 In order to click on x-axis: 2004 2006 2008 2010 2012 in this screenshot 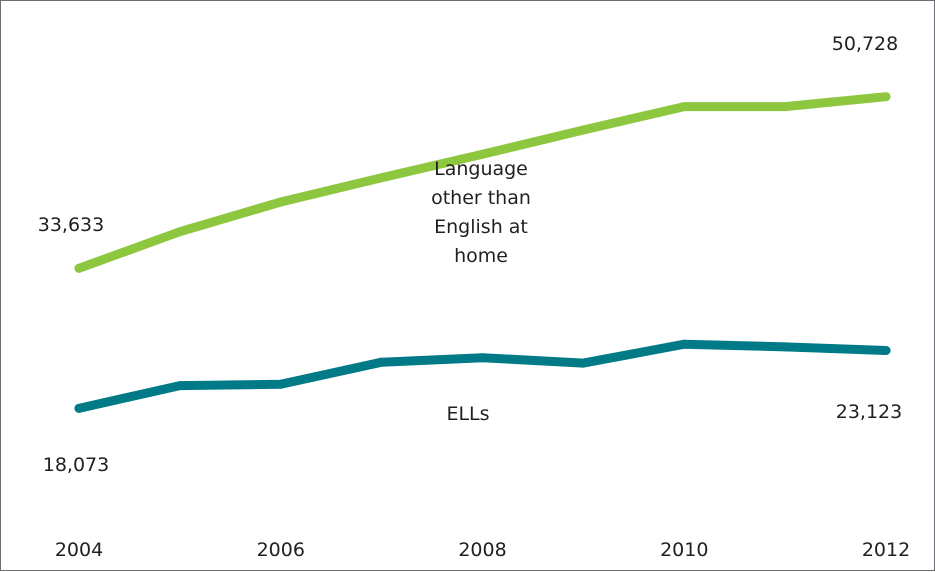, I will do `click(482, 550)`.